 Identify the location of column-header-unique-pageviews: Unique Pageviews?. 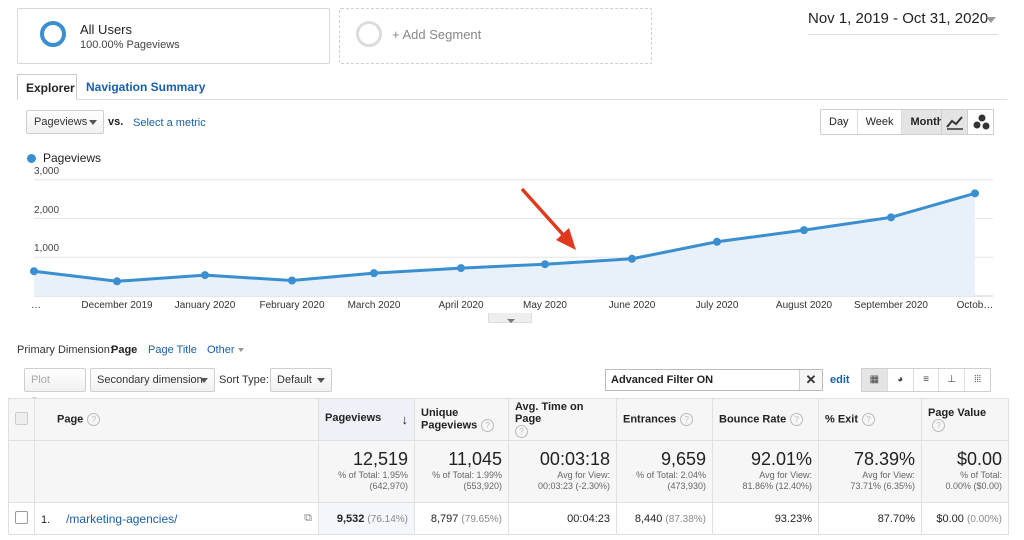
(461, 419).